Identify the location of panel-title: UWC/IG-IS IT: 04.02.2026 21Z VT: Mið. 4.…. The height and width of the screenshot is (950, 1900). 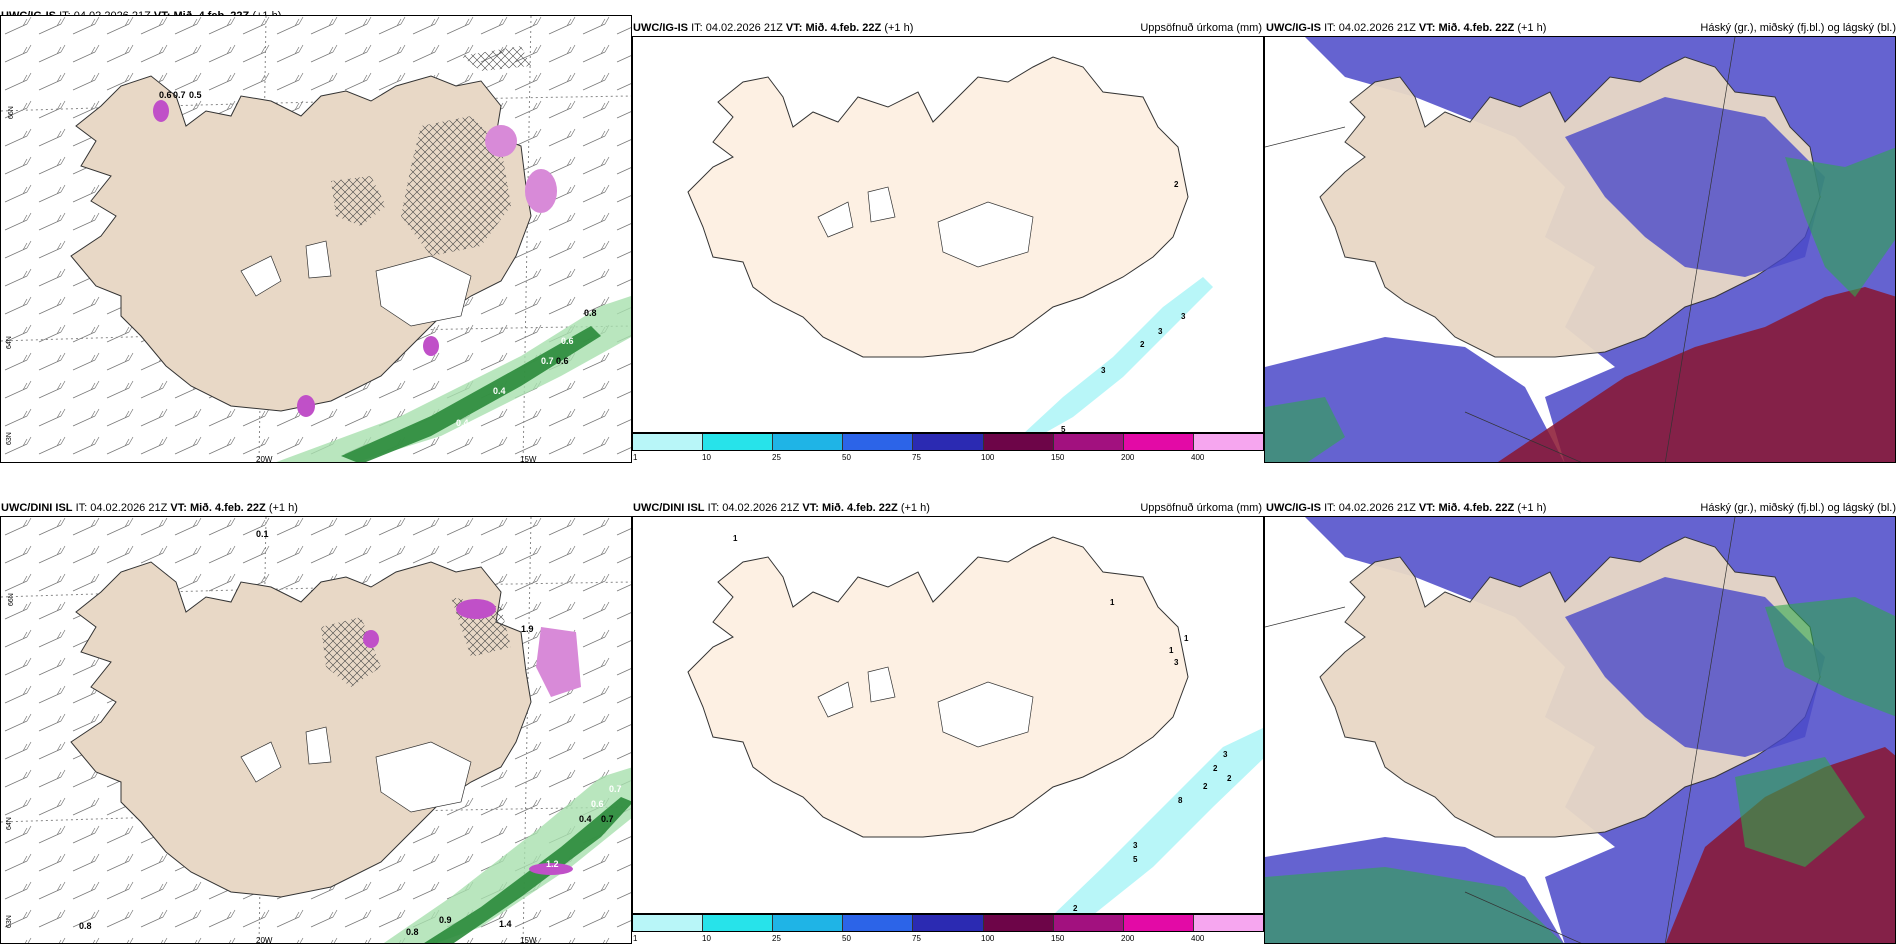
(1406, 28).